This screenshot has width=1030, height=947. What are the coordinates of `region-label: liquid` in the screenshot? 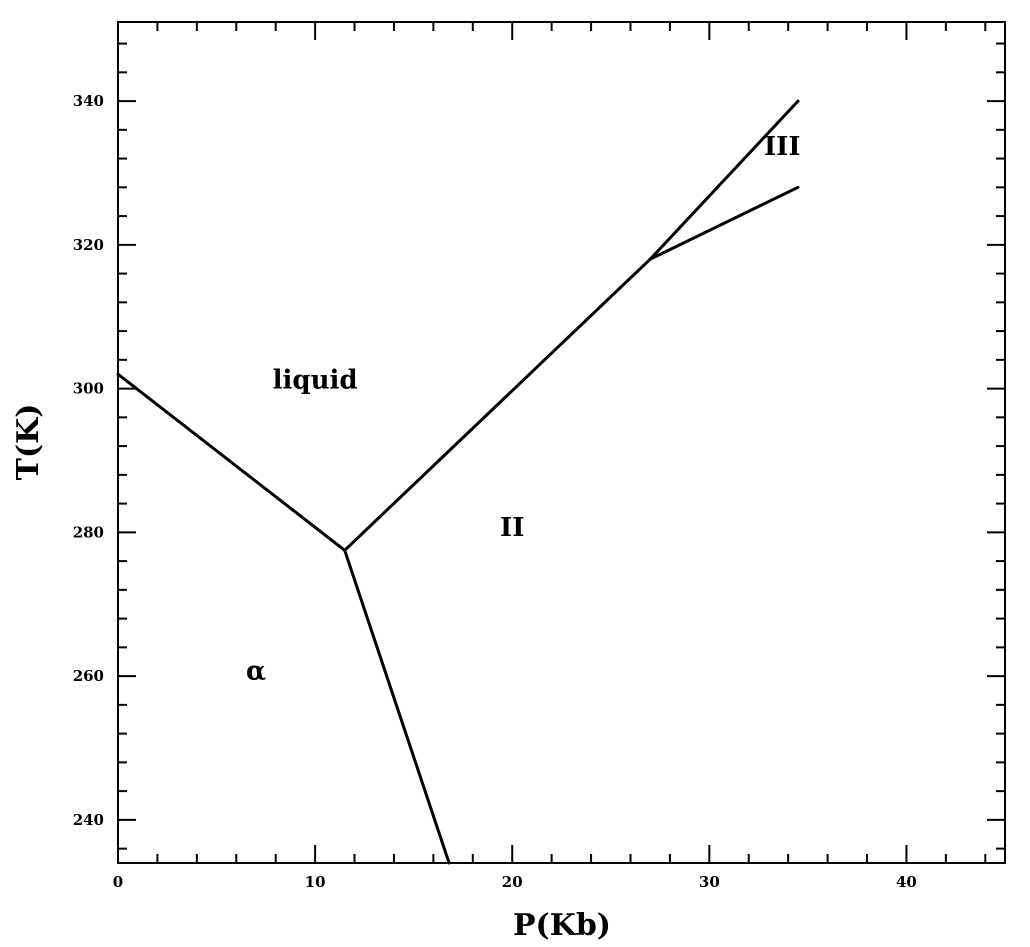 It's located at (315, 381).